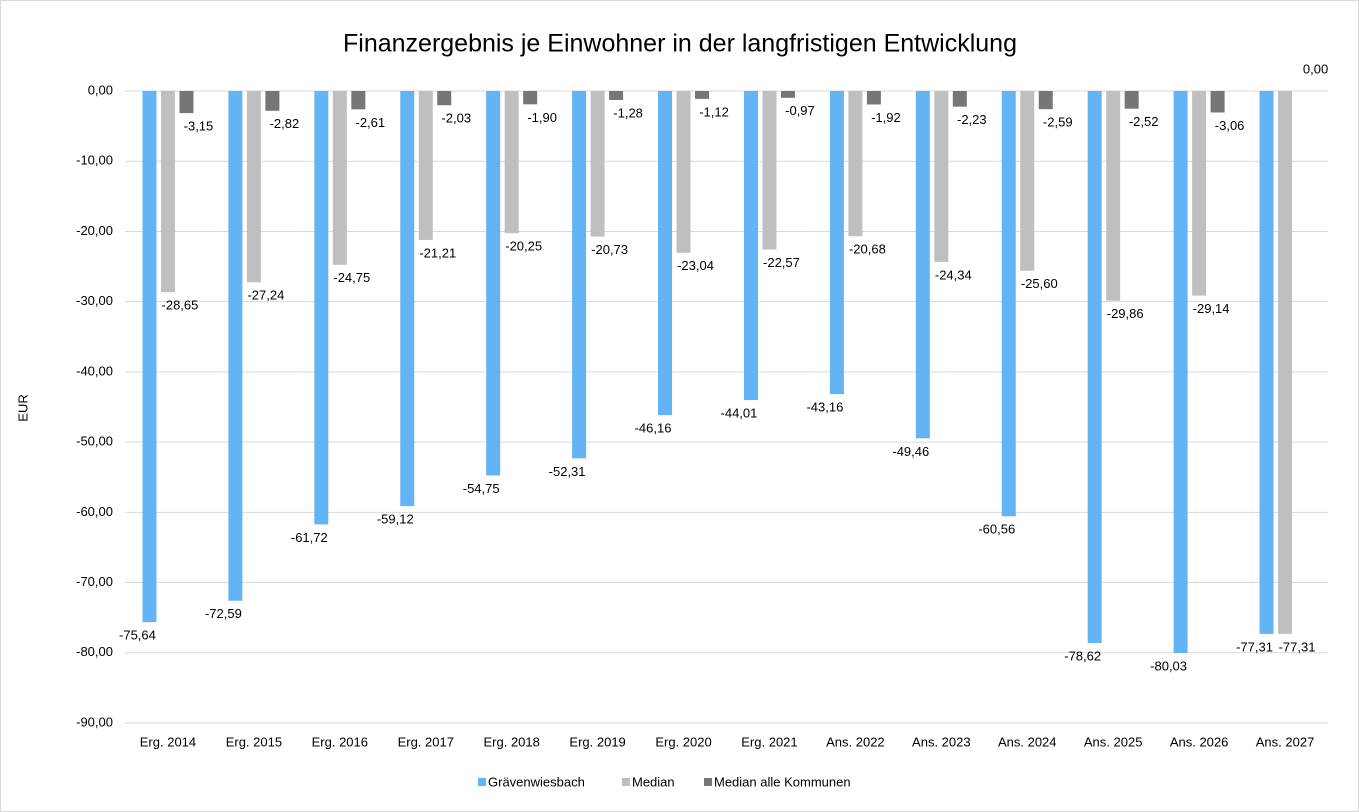  Describe the element at coordinates (223, 613) in the screenshot. I see `data-label: -72,59` at that location.